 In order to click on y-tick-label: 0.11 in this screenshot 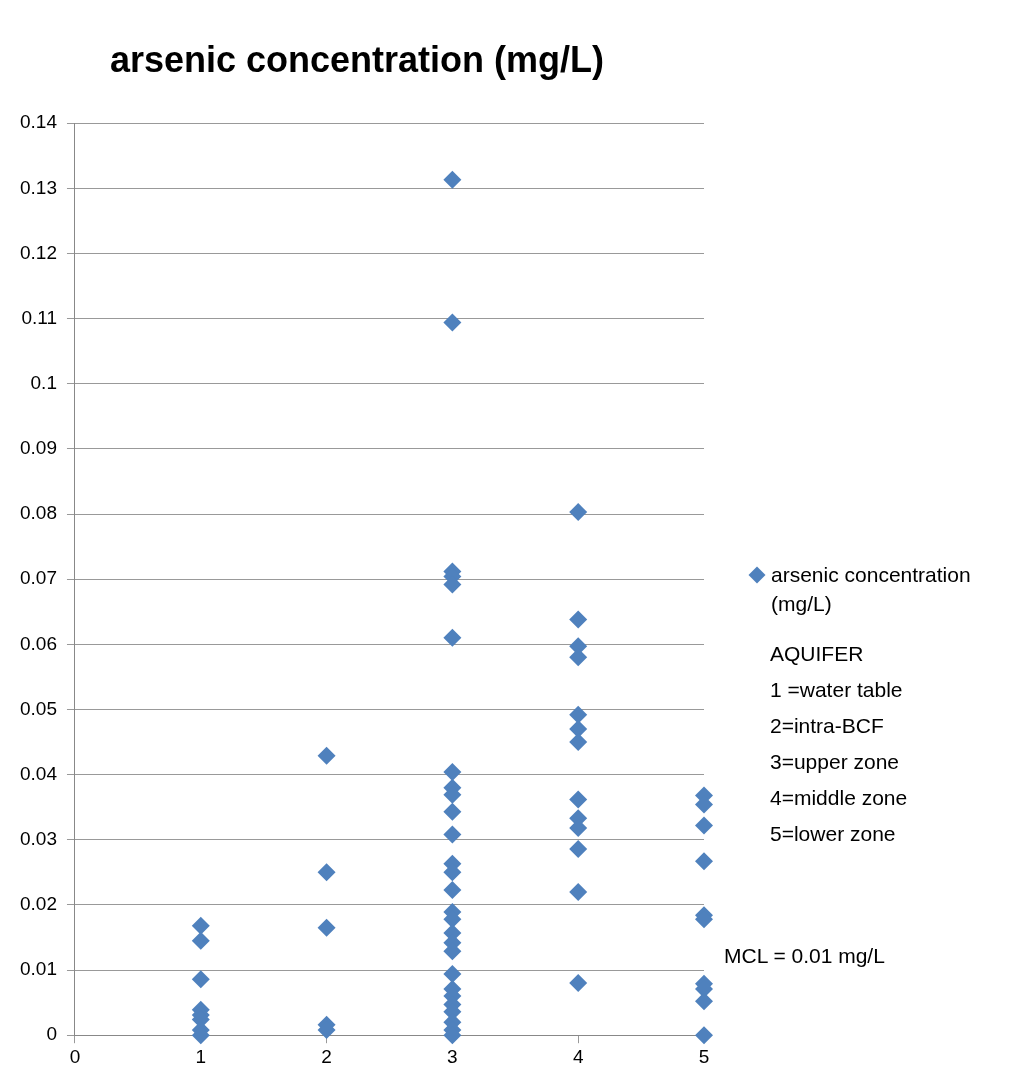, I will do `click(39, 317)`.